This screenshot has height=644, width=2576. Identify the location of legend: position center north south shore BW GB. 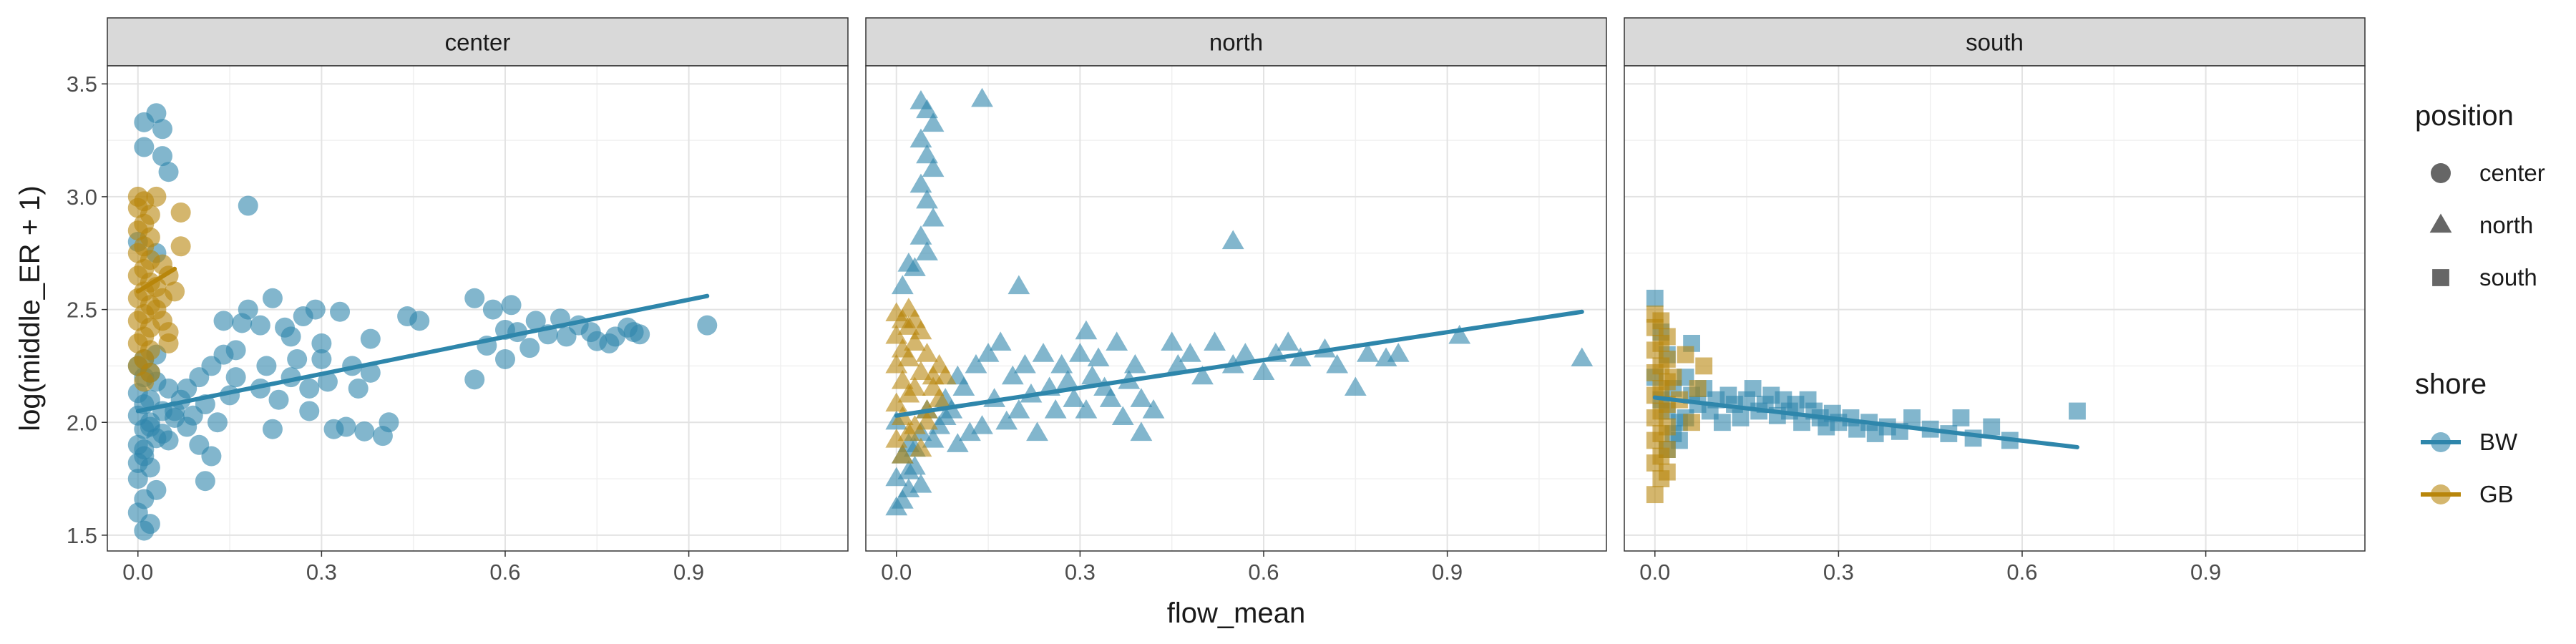
(2480, 303).